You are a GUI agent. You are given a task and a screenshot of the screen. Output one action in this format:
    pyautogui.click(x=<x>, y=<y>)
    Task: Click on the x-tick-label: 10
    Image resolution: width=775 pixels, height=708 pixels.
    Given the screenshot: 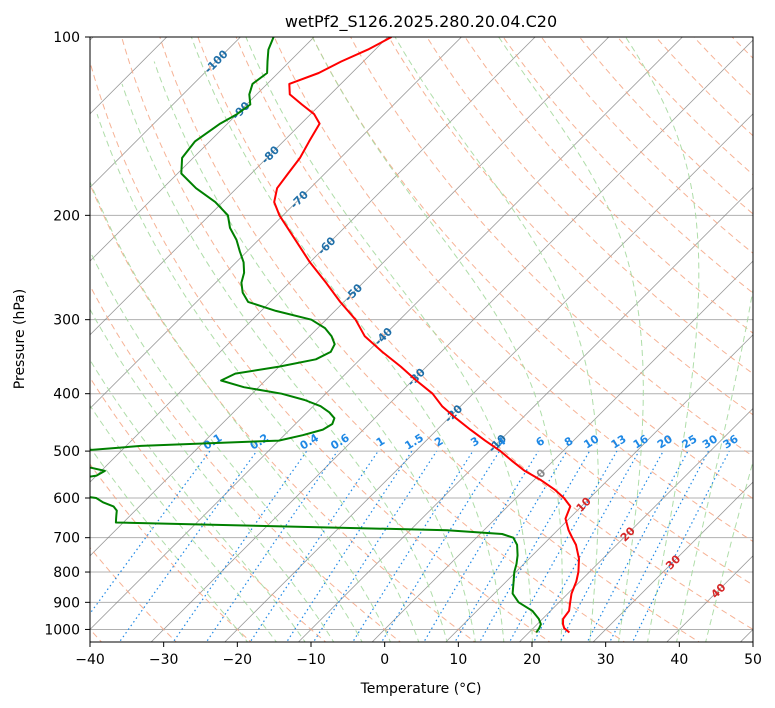 What is the action you would take?
    pyautogui.click(x=458, y=660)
    